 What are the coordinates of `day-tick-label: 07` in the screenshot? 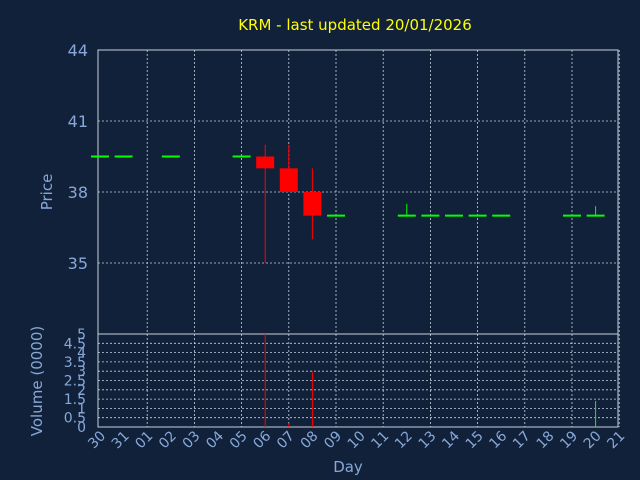 It's located at (286, 440).